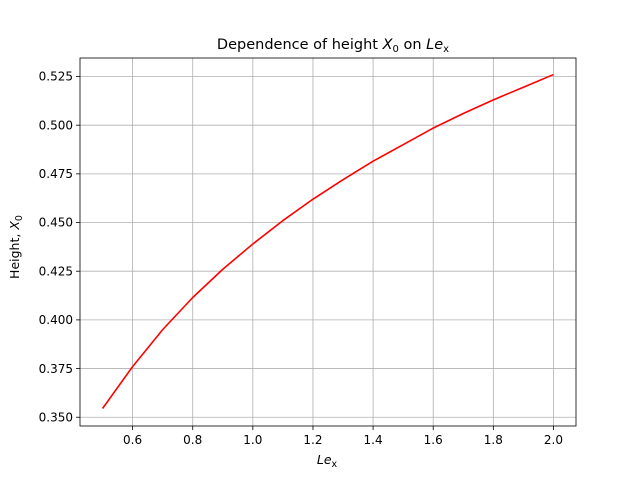 This screenshot has height=478, width=640. I want to click on x-tick-label: 1.6, so click(433, 440).